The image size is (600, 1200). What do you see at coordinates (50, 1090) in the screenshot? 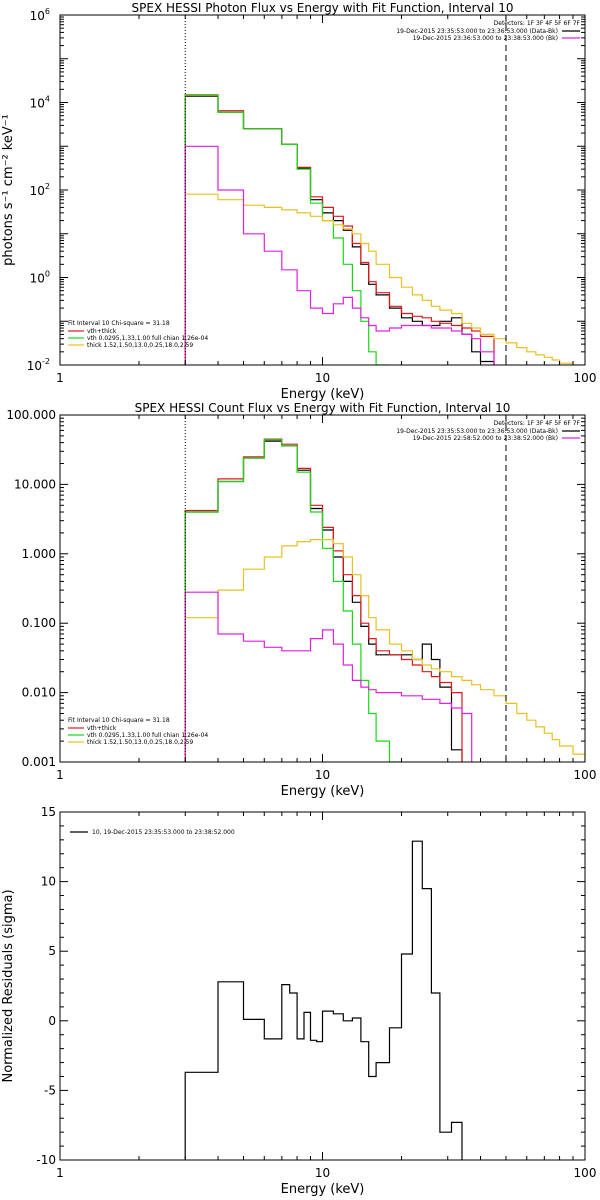
I see `y-tick-label: -5` at bounding box center [50, 1090].